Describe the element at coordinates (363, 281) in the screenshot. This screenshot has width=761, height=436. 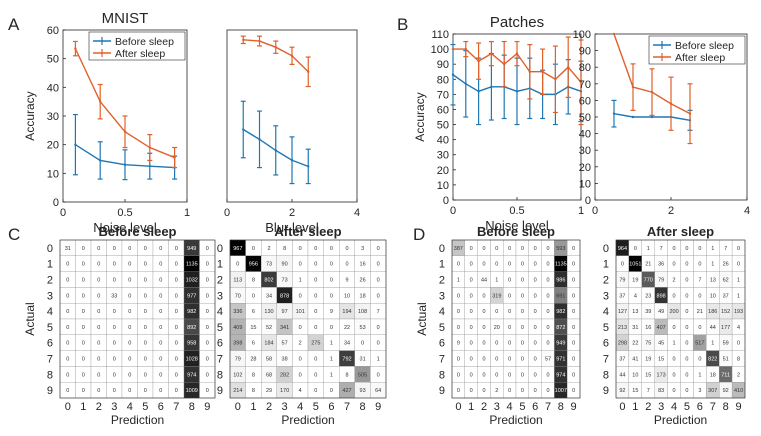
I see `cell-value: 26` at that location.